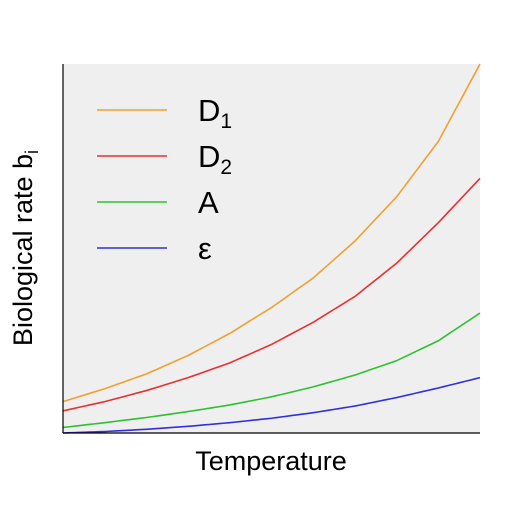  What do you see at coordinates (209, 156) in the screenshot?
I see `legend-label-main-2: D` at bounding box center [209, 156].